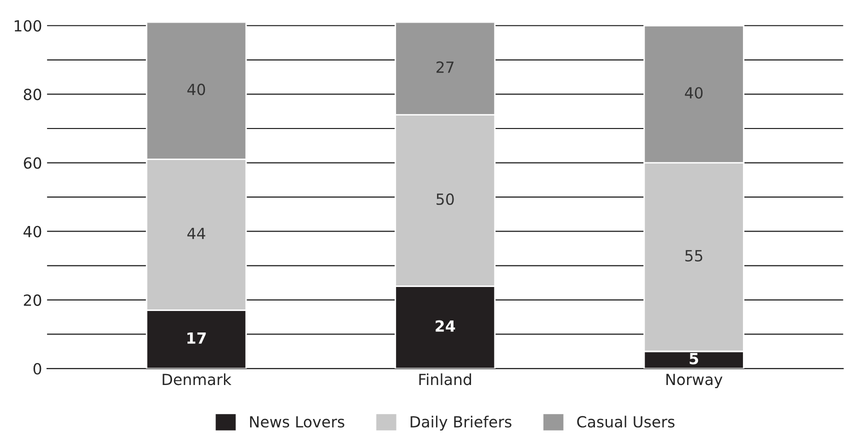 This screenshot has height=444, width=856. What do you see at coordinates (694, 358) in the screenshot?
I see `data-label: 5` at bounding box center [694, 358].